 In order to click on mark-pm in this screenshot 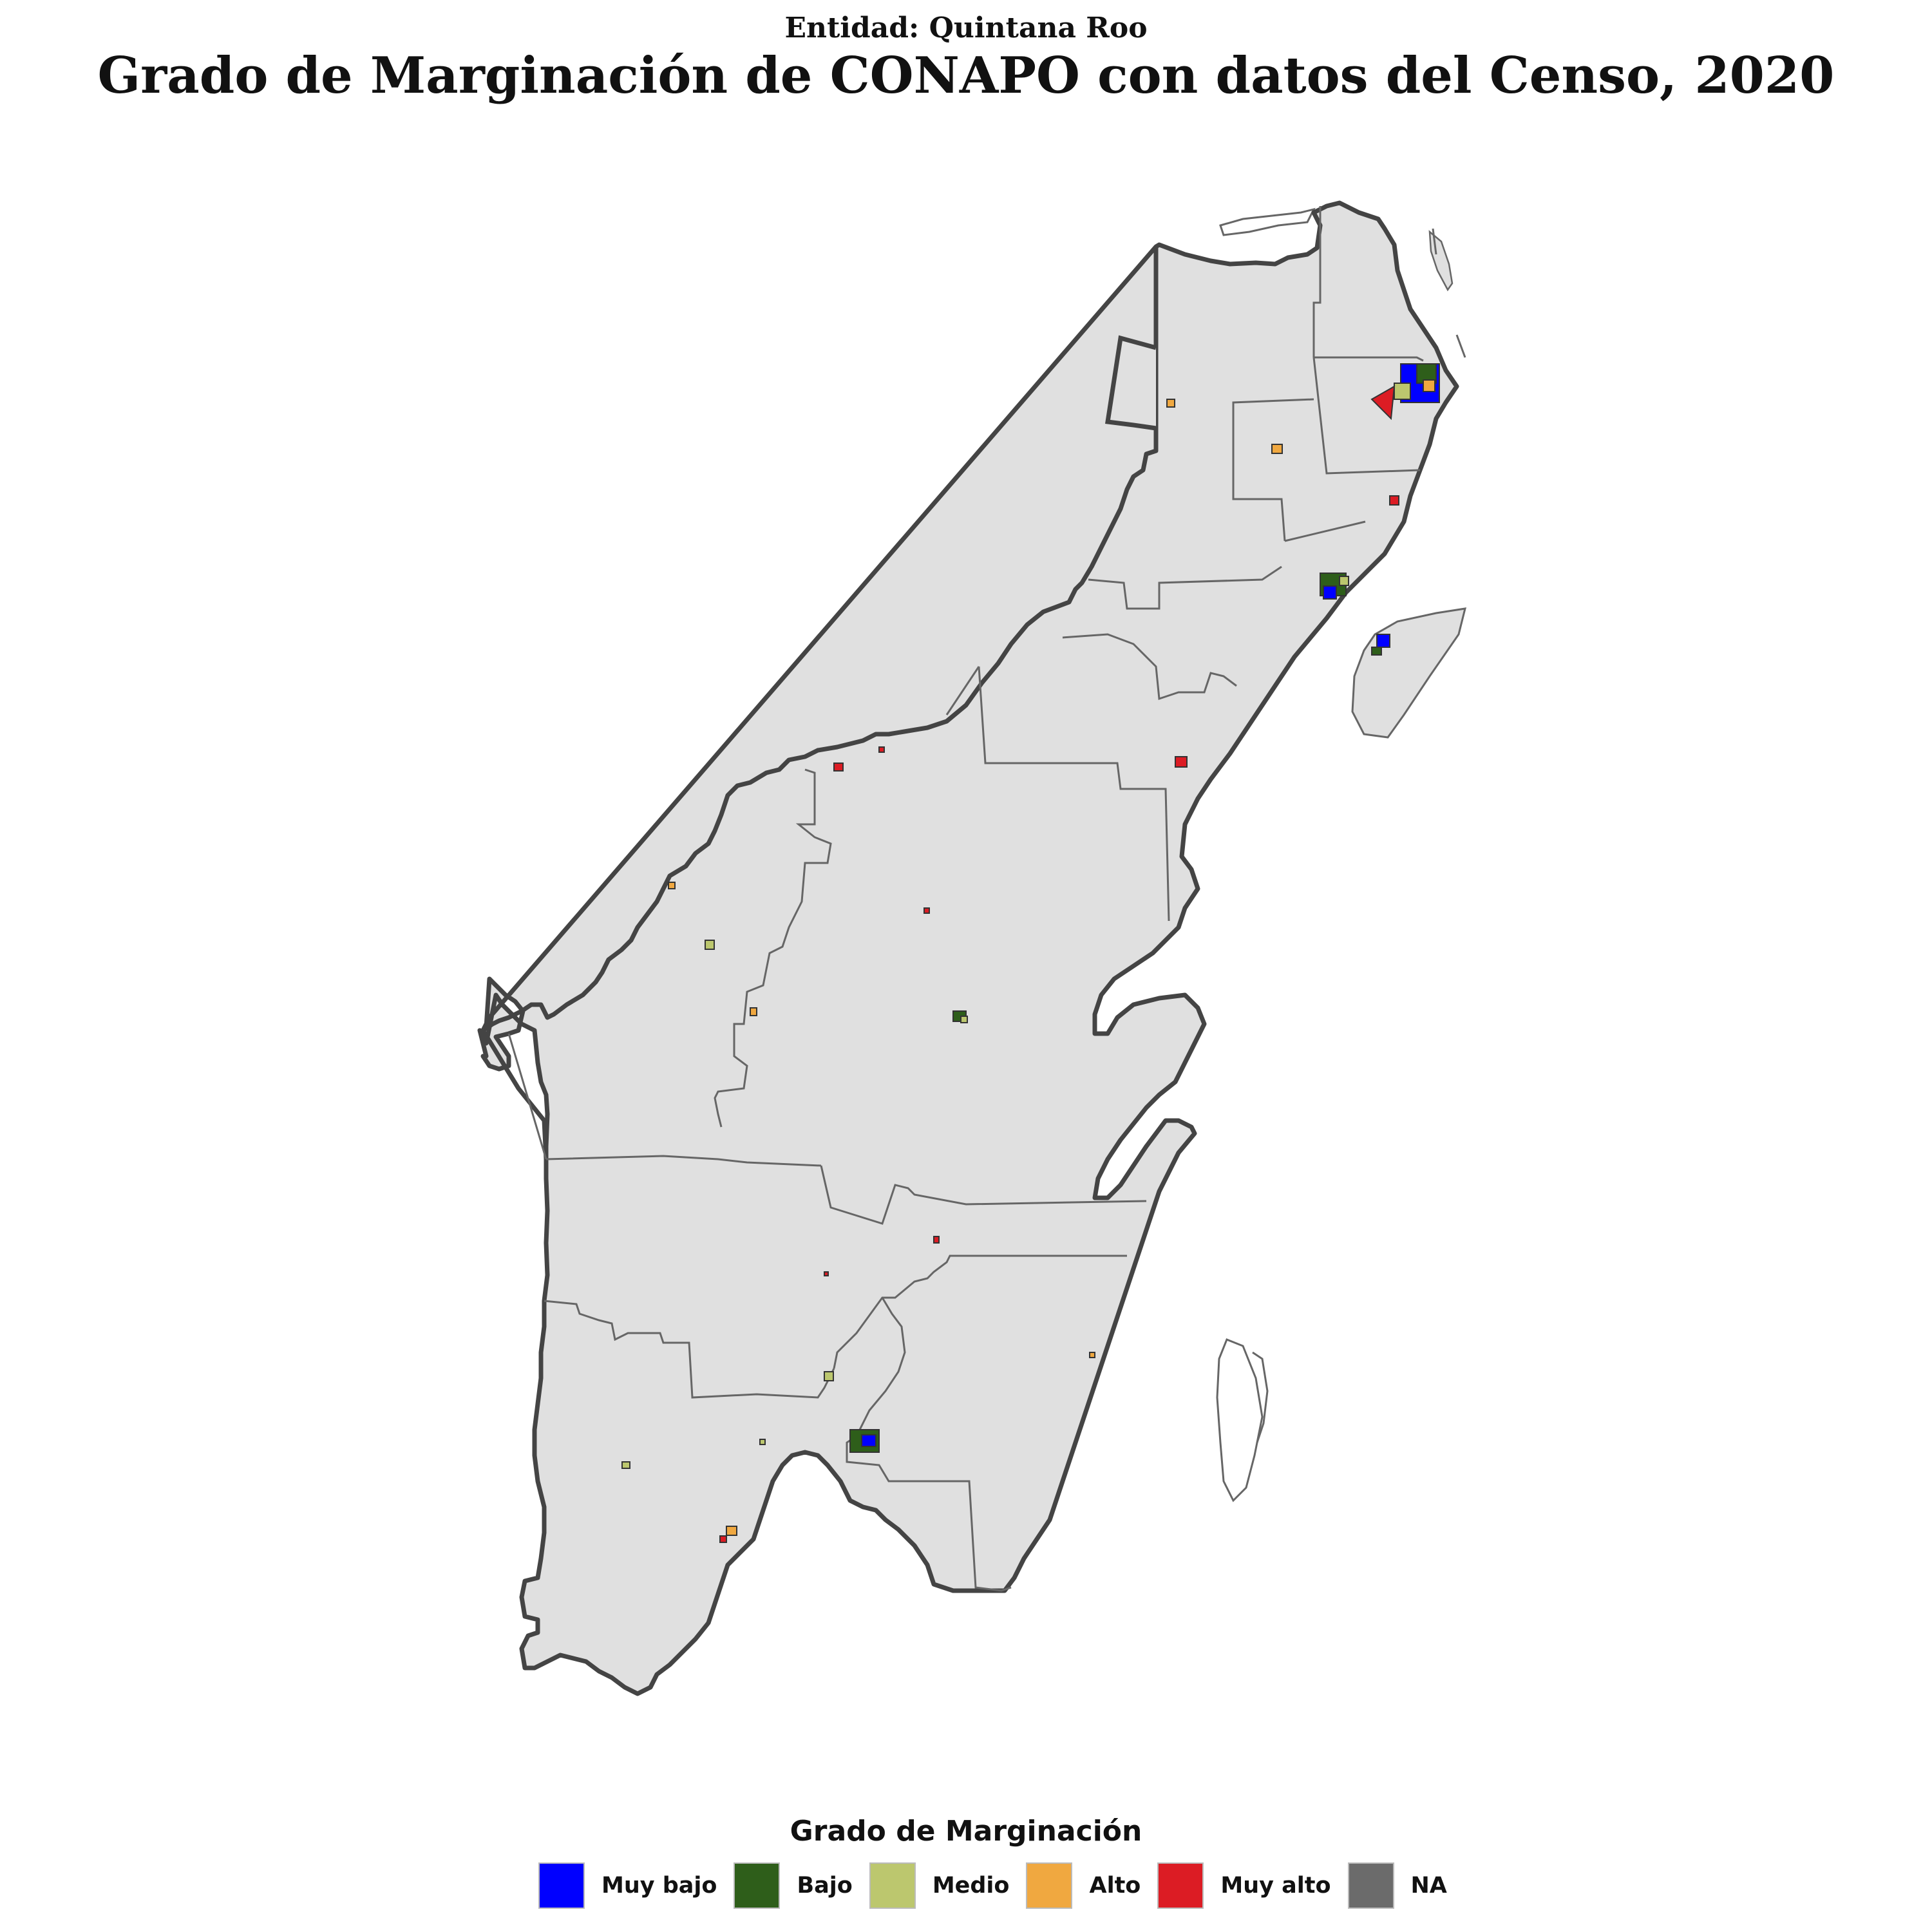, I will do `click(1394, 500)`.